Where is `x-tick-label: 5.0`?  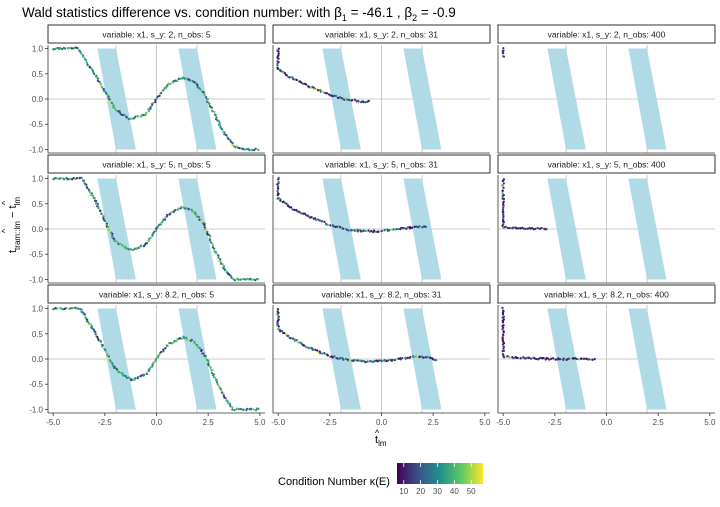 x-tick-label: 5.0 is located at coordinates (710, 422).